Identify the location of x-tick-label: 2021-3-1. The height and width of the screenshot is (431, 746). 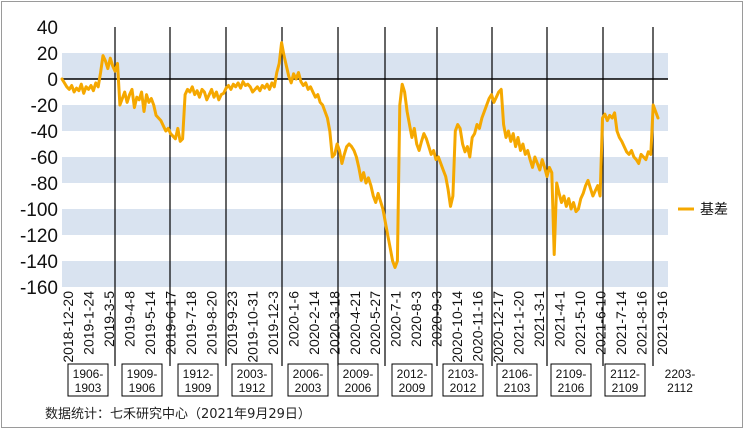
(539, 319).